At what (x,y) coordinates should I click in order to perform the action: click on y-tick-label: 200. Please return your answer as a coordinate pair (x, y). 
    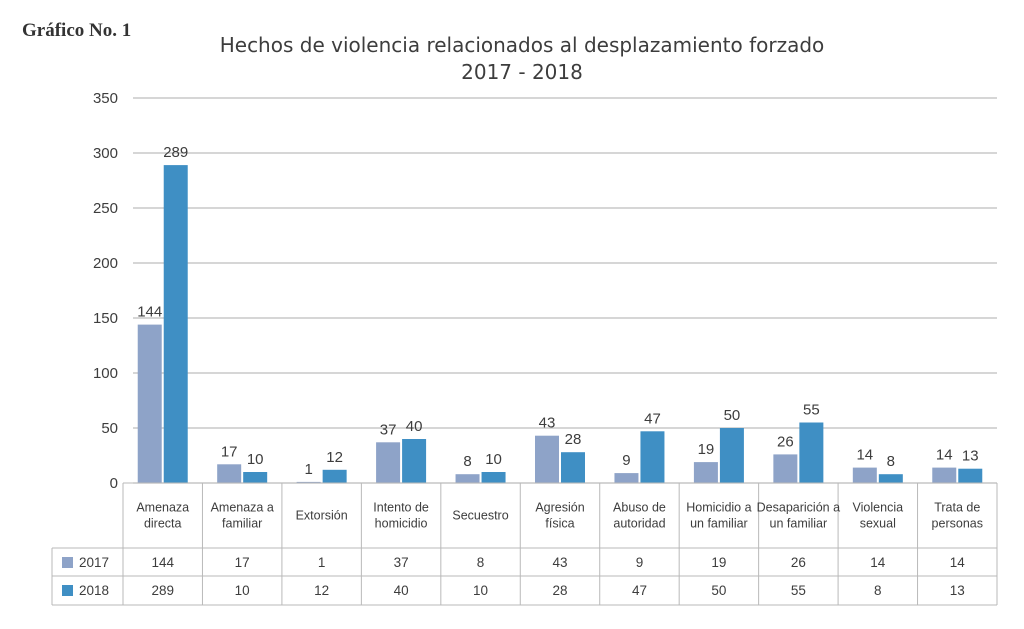
    Looking at the image, I should click on (105, 263).